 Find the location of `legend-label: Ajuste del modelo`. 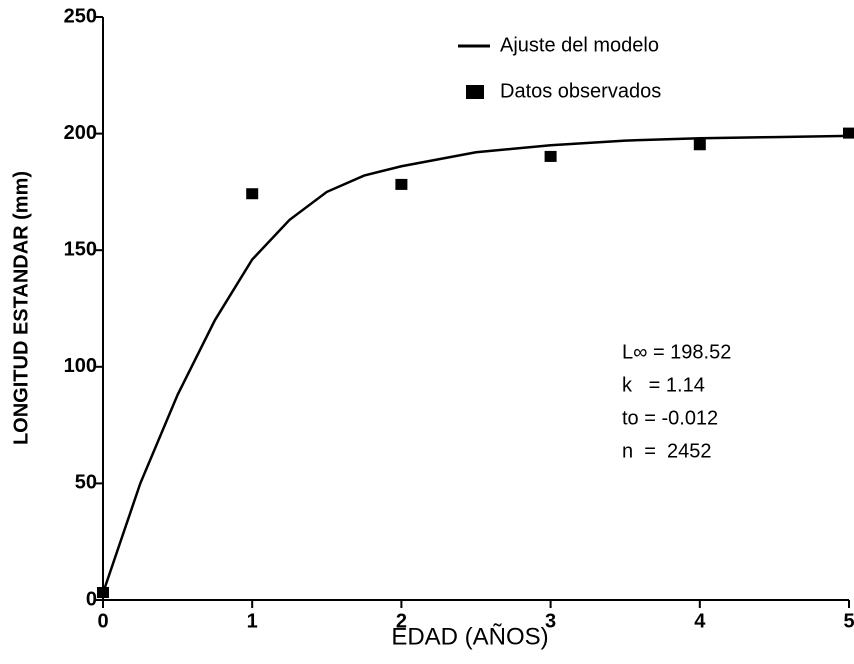

legend-label: Ajuste del modelo is located at coordinates (579, 45).